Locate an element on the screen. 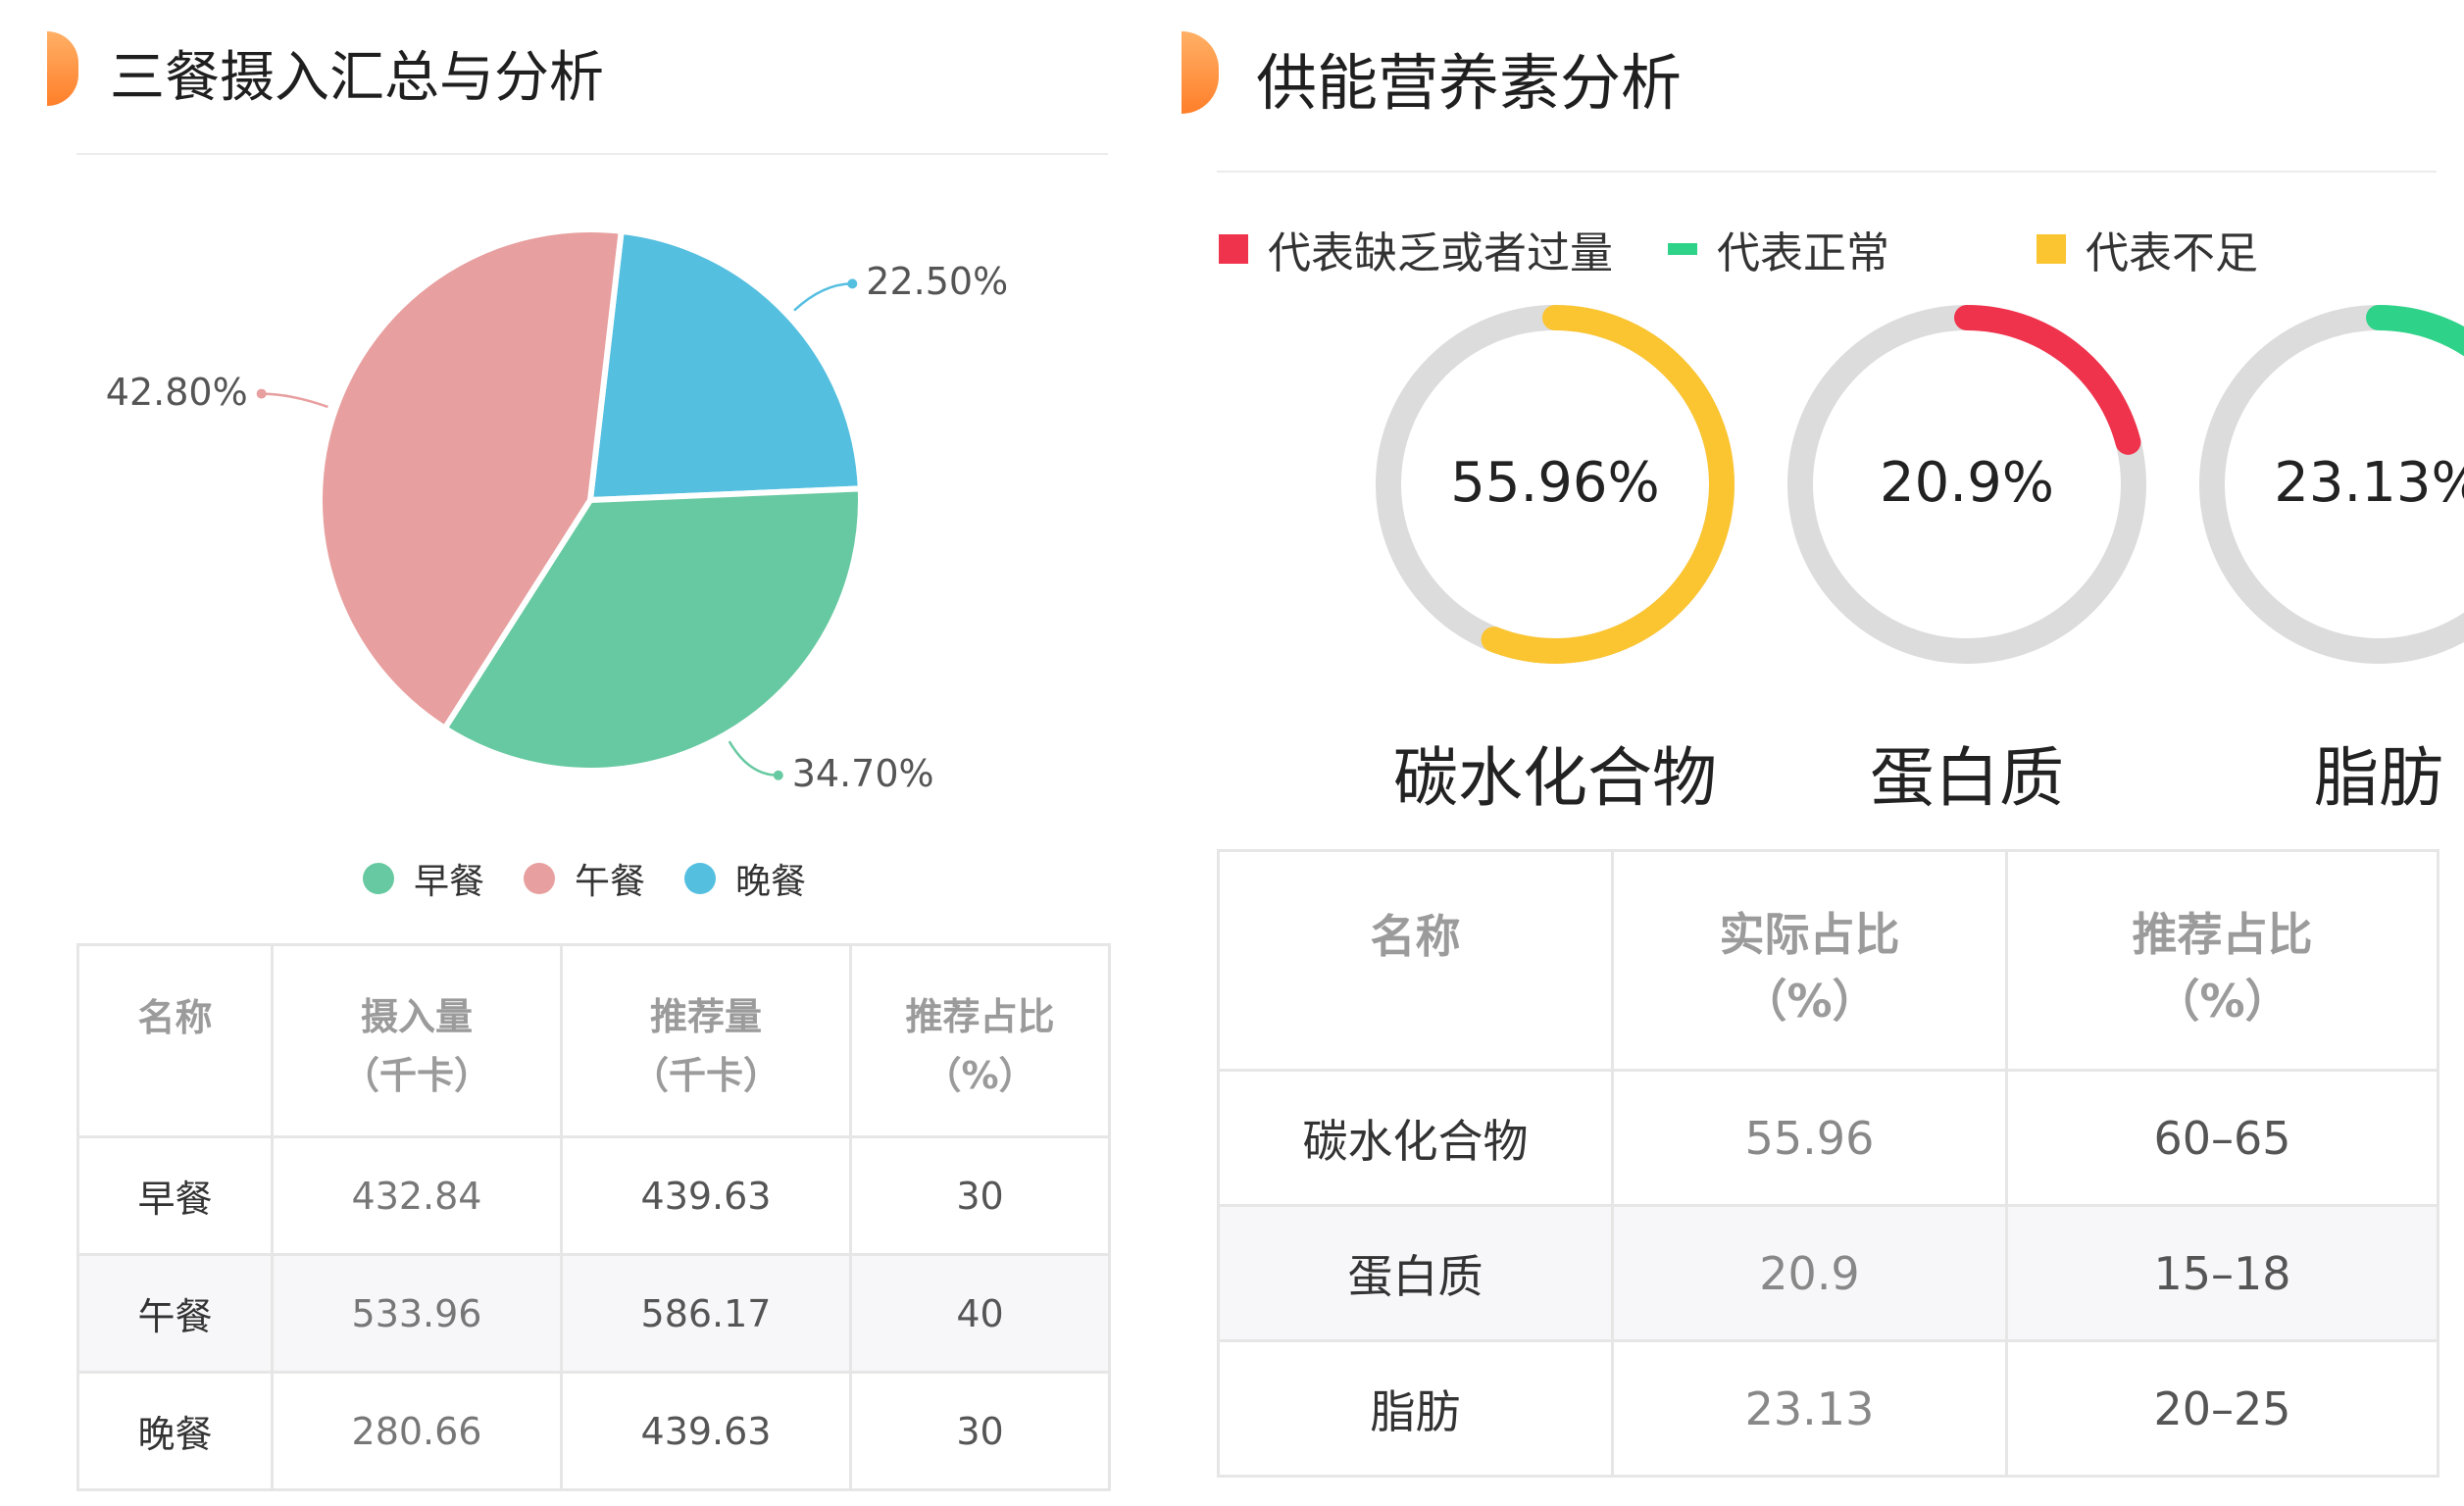  legend-item-normal: 代表正常 is located at coordinates (1778, 249).